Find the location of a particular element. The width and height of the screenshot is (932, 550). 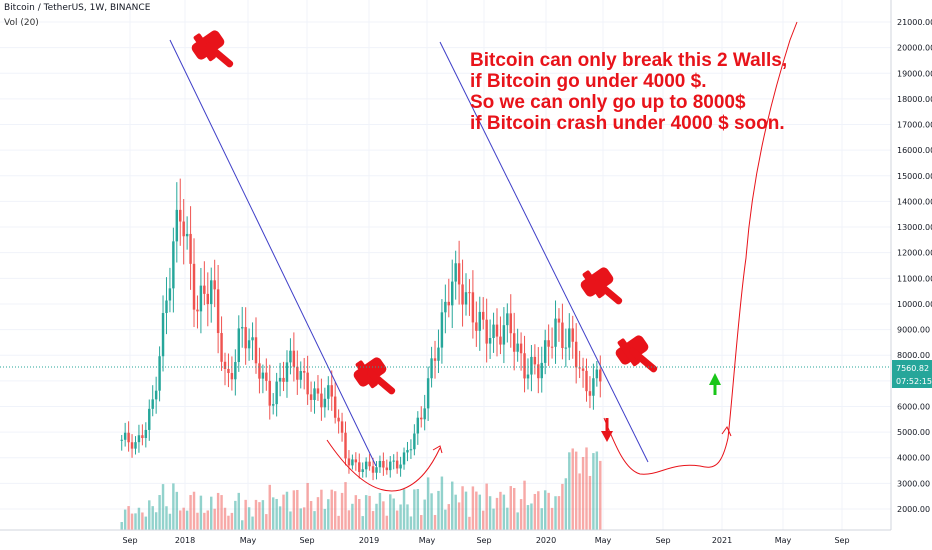

bottom-curve-arrowhead is located at coordinates (437, 449).